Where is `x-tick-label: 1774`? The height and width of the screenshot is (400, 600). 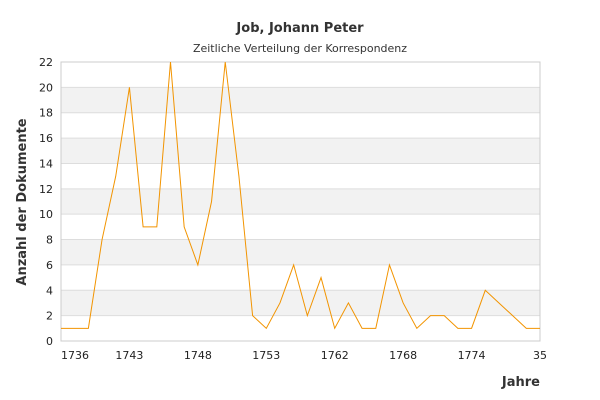 x-tick-label: 1774 is located at coordinates (472, 355).